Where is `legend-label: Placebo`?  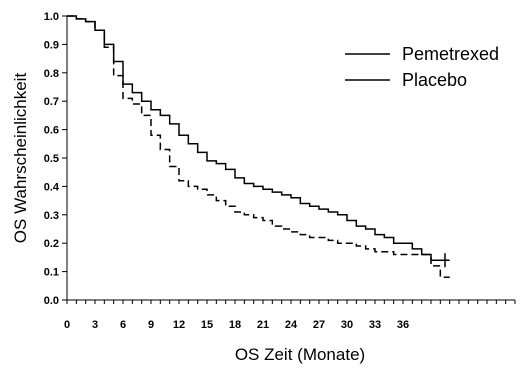 legend-label: Placebo is located at coordinates (434, 80).